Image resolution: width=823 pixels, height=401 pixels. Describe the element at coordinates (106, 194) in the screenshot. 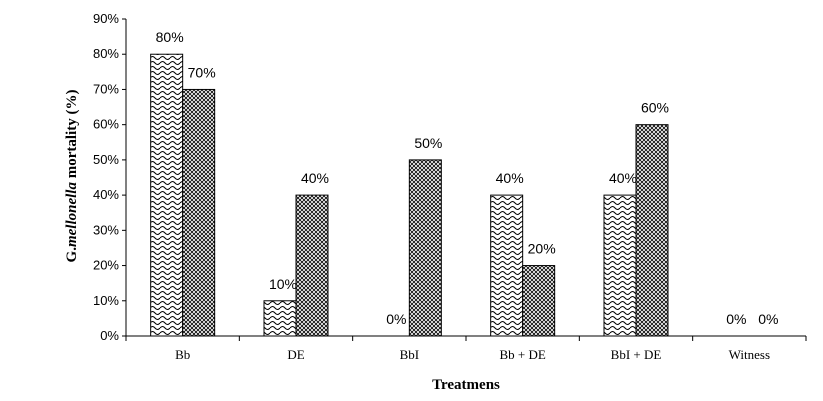

I see `y-tick-label: 40%` at that location.